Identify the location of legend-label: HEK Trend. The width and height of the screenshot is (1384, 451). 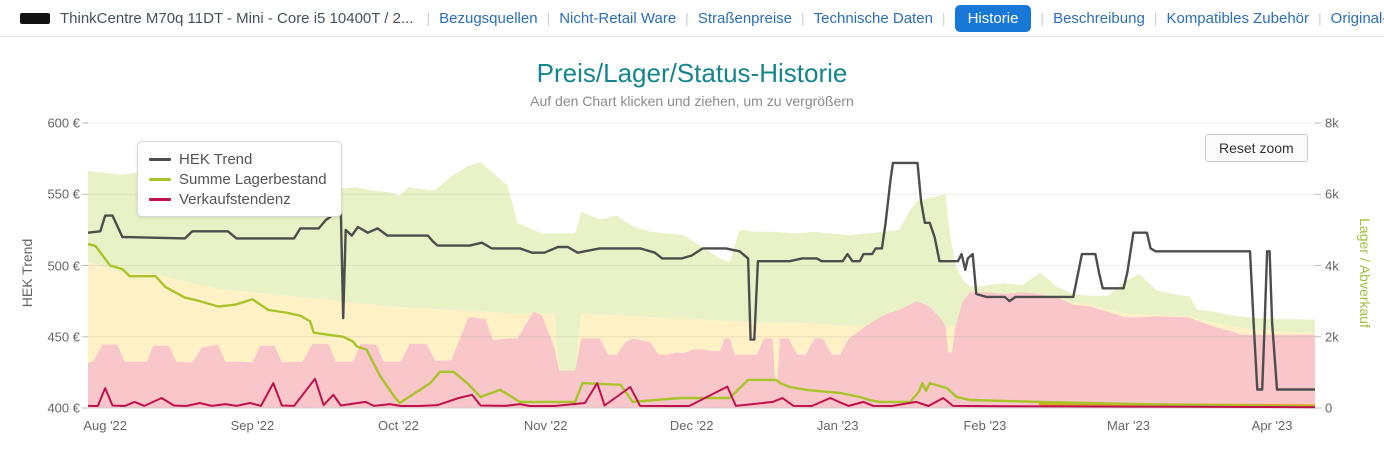
(216, 159).